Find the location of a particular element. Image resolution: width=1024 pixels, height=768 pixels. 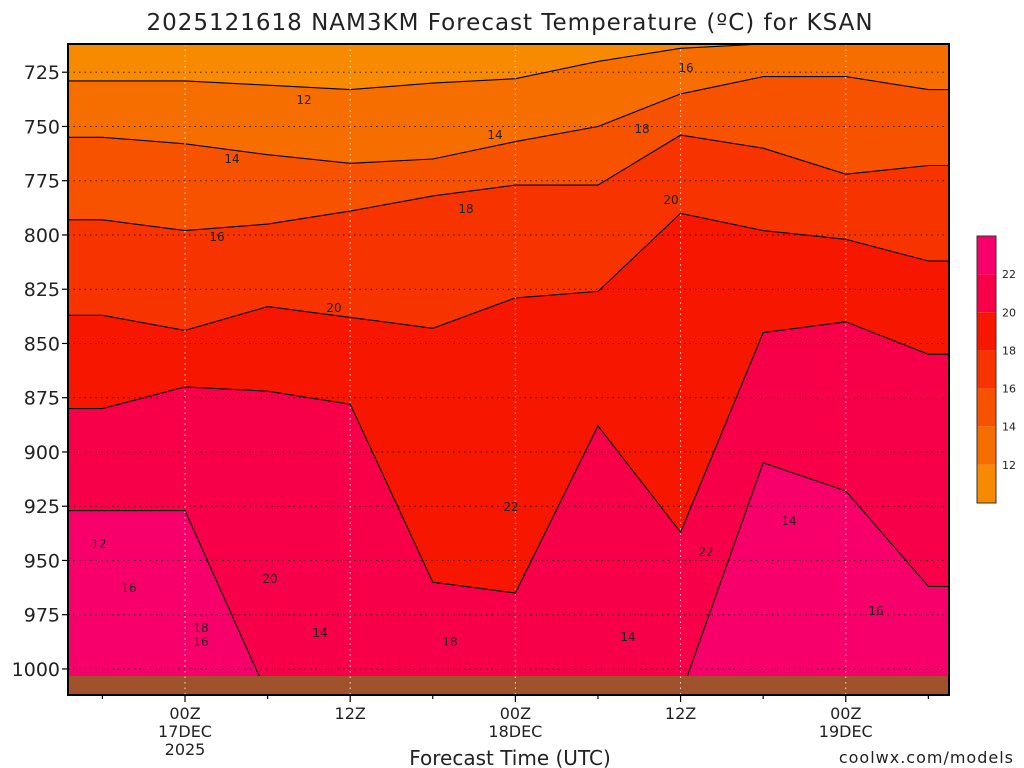

xtick-label: 19DEC is located at coordinates (846, 731).